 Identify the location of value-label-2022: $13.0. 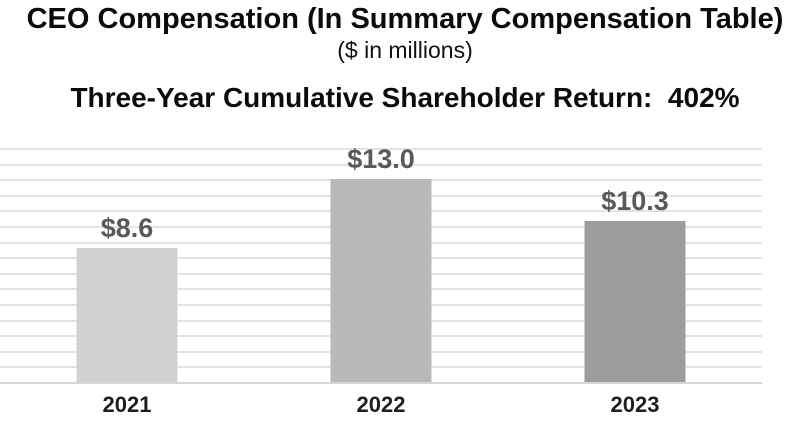
(381, 159).